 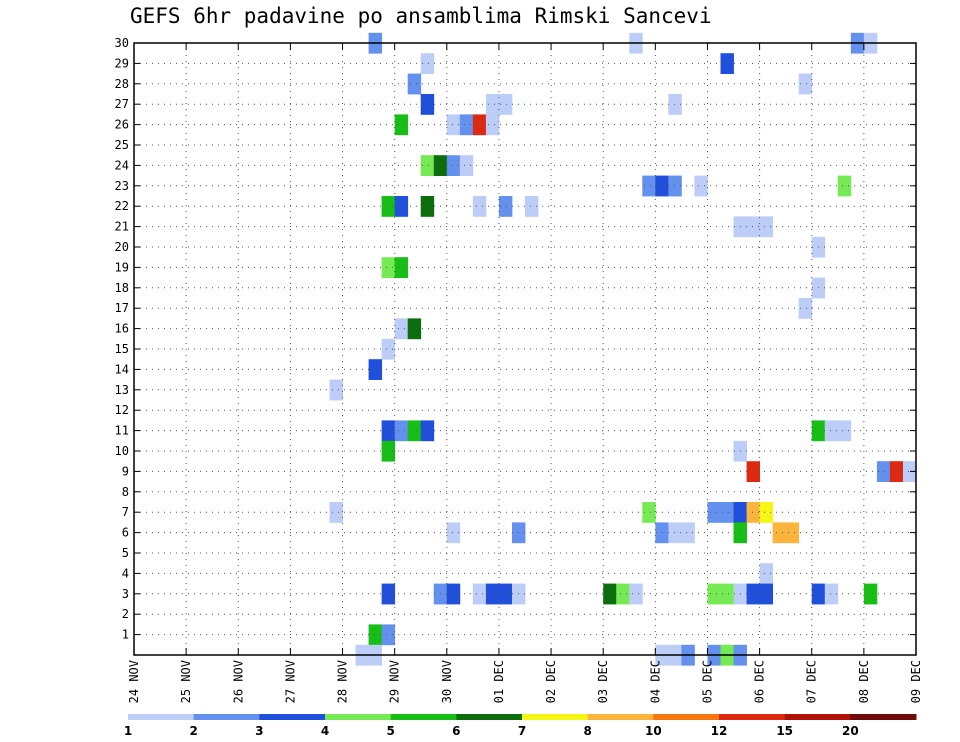 What do you see at coordinates (456, 731) in the screenshot?
I see `legend-label: 6` at bounding box center [456, 731].